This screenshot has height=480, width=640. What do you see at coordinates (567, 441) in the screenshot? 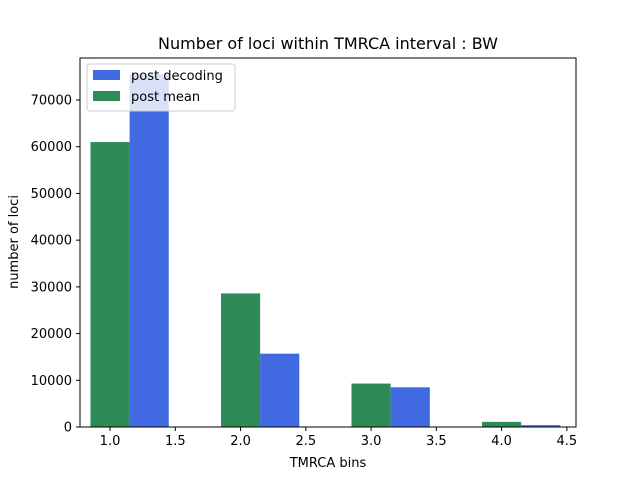
I see `x-tick-label-7: 4.5` at bounding box center [567, 441].